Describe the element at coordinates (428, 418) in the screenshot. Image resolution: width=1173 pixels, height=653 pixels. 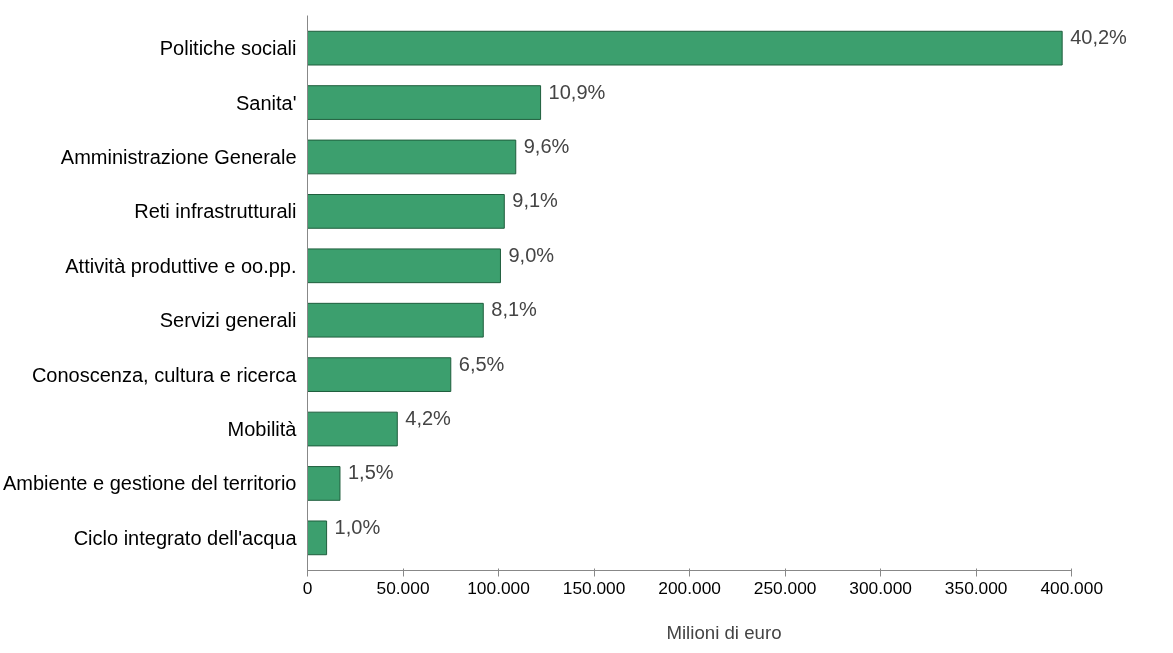
I see `annotation: 4,2%` at that location.